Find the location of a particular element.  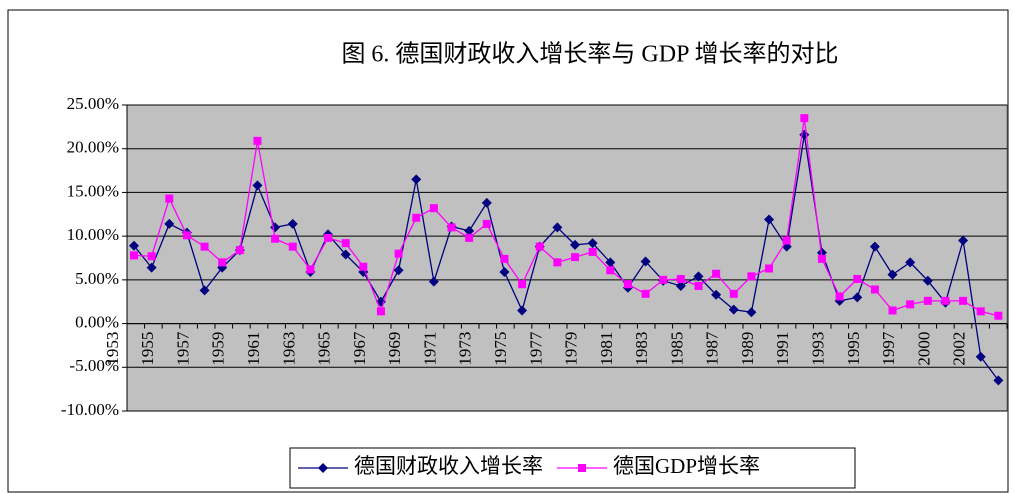

x-tick-label: 1967 is located at coordinates (359, 348).